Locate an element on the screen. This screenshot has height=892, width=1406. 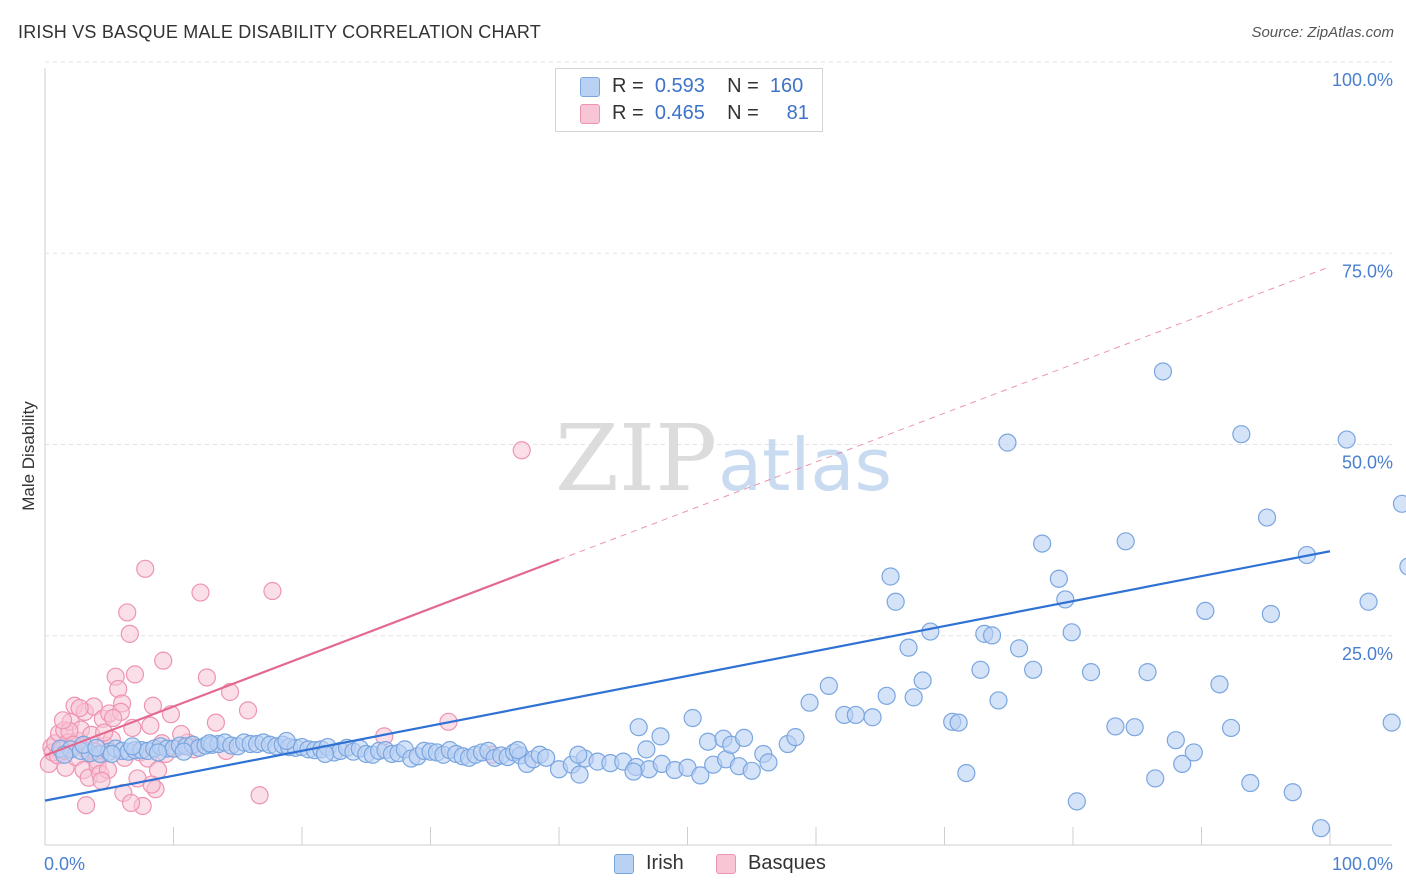
r-value-irish: 0.593 is located at coordinates (679, 86).